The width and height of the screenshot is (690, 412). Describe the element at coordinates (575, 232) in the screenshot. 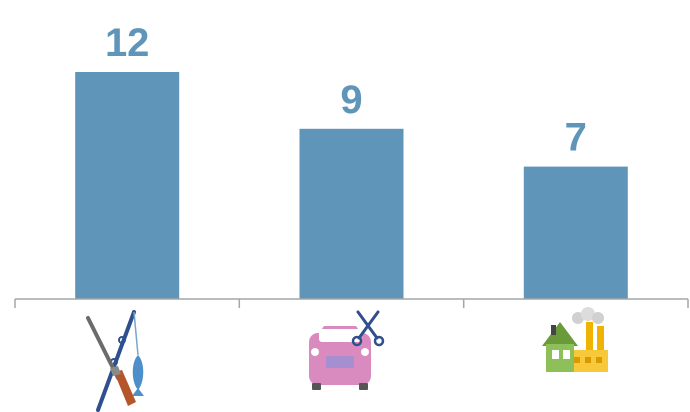

I see `bar-factory` at that location.